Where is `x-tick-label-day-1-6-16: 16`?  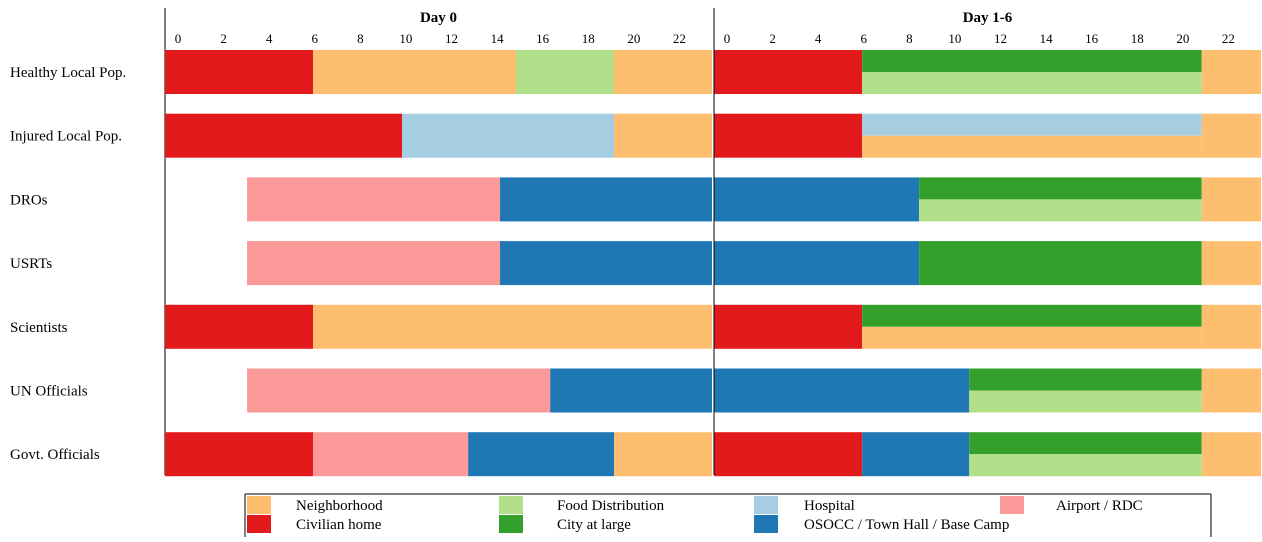 x-tick-label-day-1-6-16: 16 is located at coordinates (1092, 38).